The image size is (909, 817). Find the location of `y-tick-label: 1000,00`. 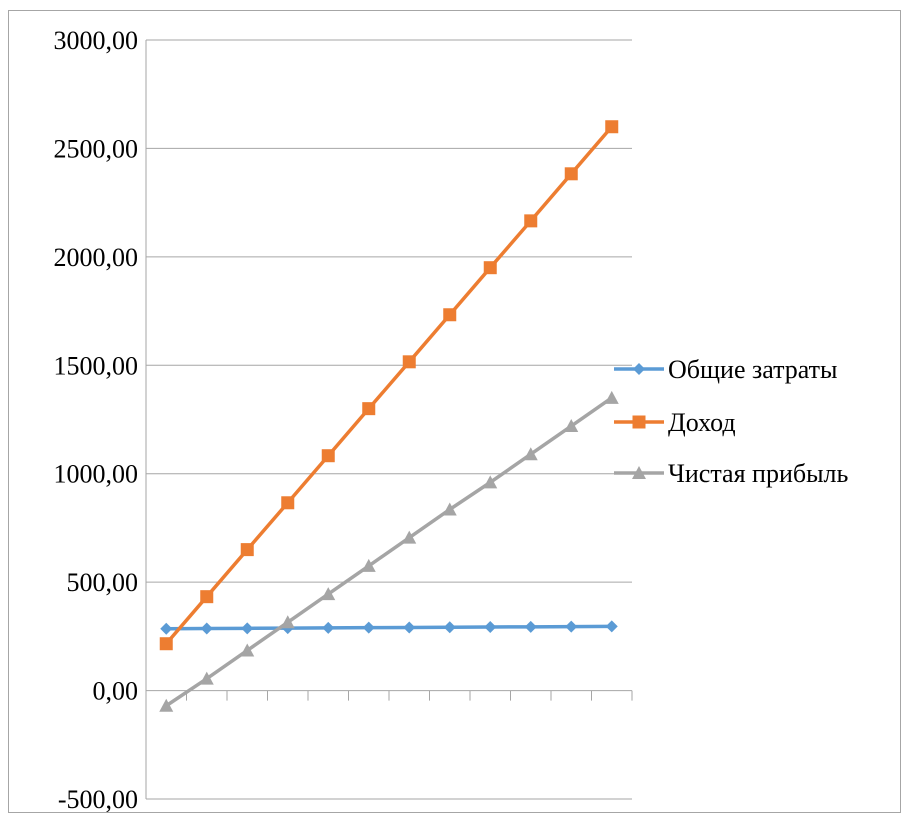

y-tick-label: 1000,00 is located at coordinates (96, 474).